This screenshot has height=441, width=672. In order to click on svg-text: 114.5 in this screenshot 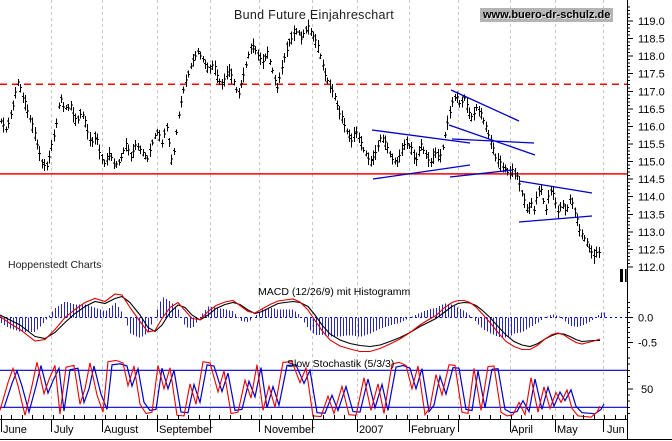, I will do `click(651, 180)`.